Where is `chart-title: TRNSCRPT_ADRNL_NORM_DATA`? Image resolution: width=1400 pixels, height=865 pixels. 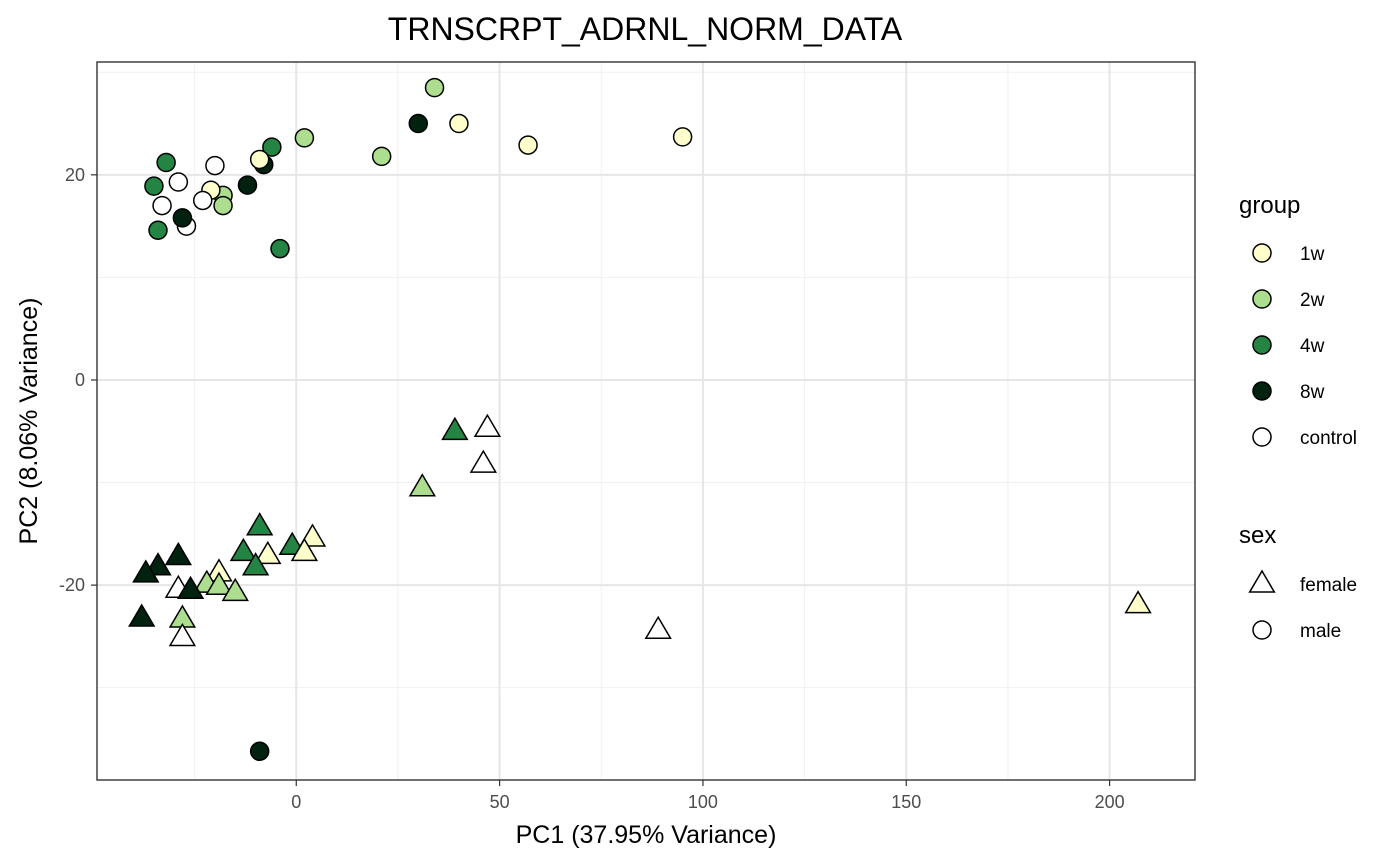 chart-title: TRNSCRPT_ADRNL_NORM_DATA is located at coordinates (645, 29).